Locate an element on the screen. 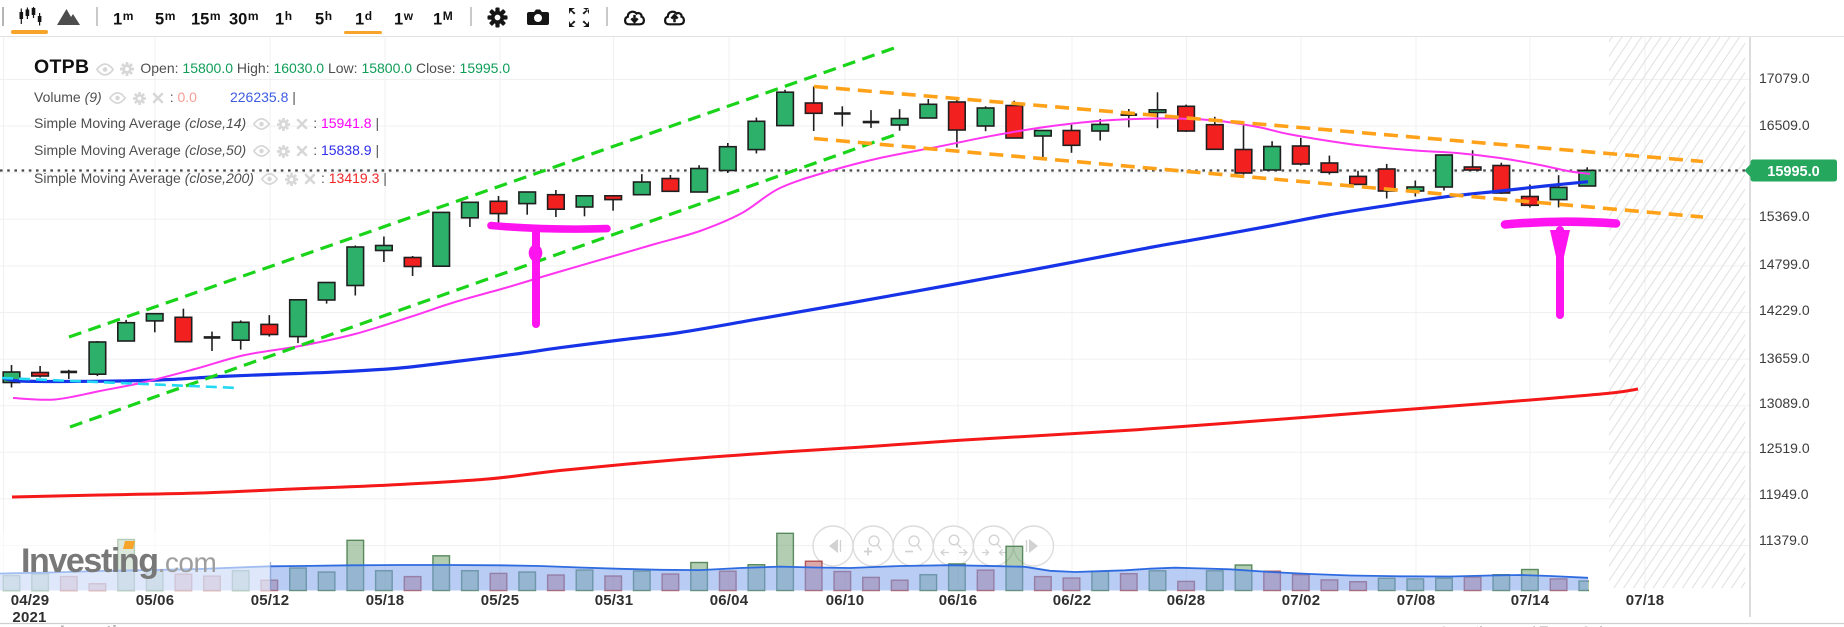 The height and width of the screenshot is (627, 1844). svg-text: 15995.0 is located at coordinates (1793, 172).